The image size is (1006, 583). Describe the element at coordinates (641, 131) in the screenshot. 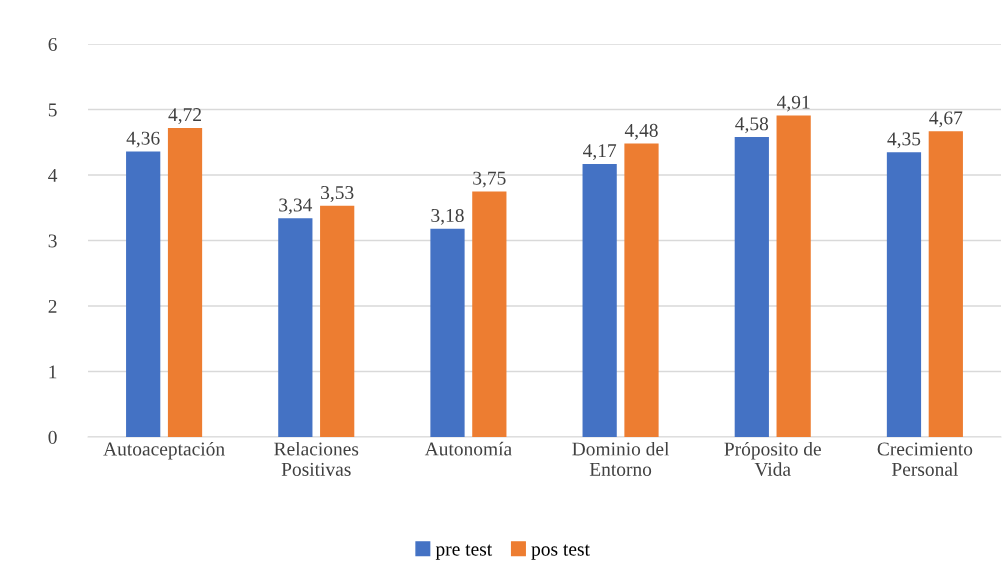

I see `data-label: 4,48` at that location.